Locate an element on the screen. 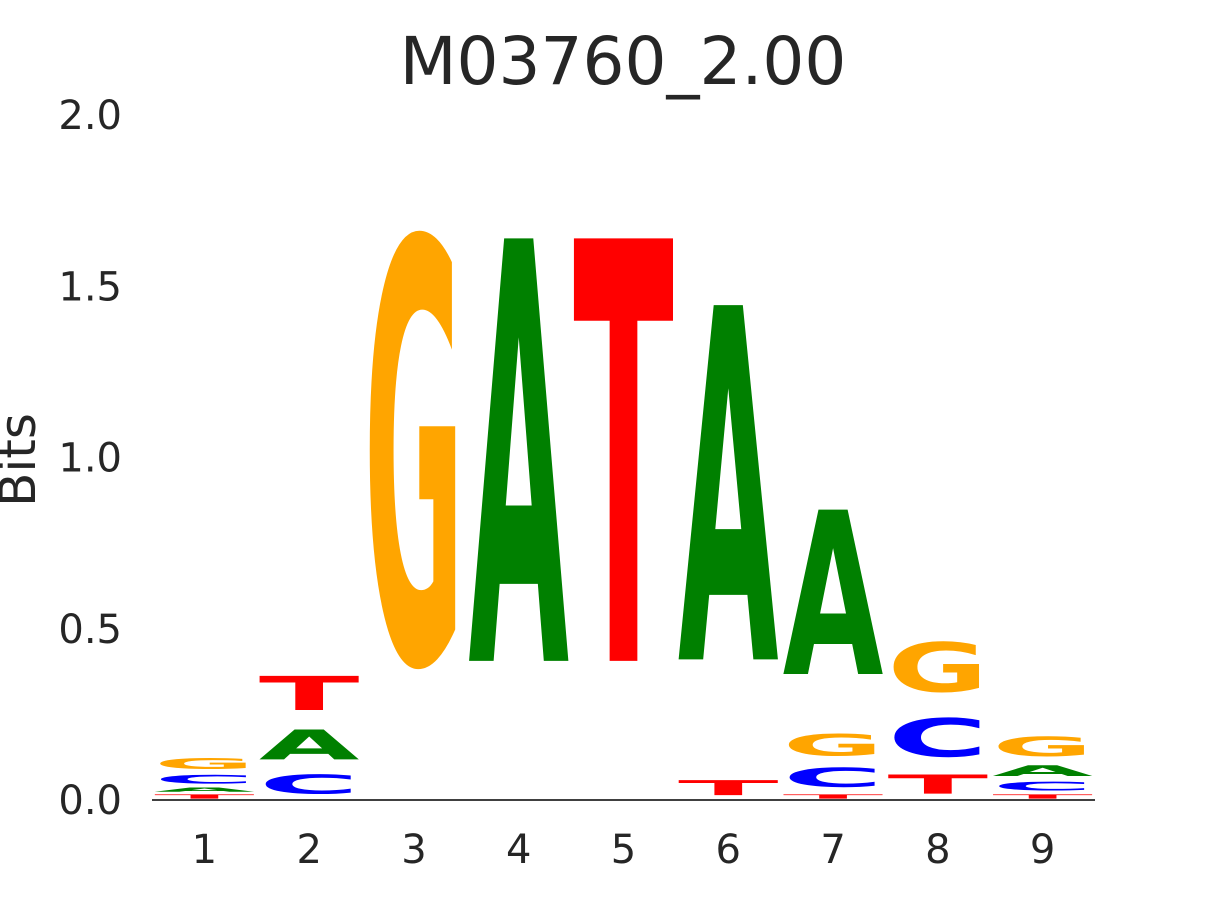  x-tick-label: 4 is located at coordinates (518, 850).